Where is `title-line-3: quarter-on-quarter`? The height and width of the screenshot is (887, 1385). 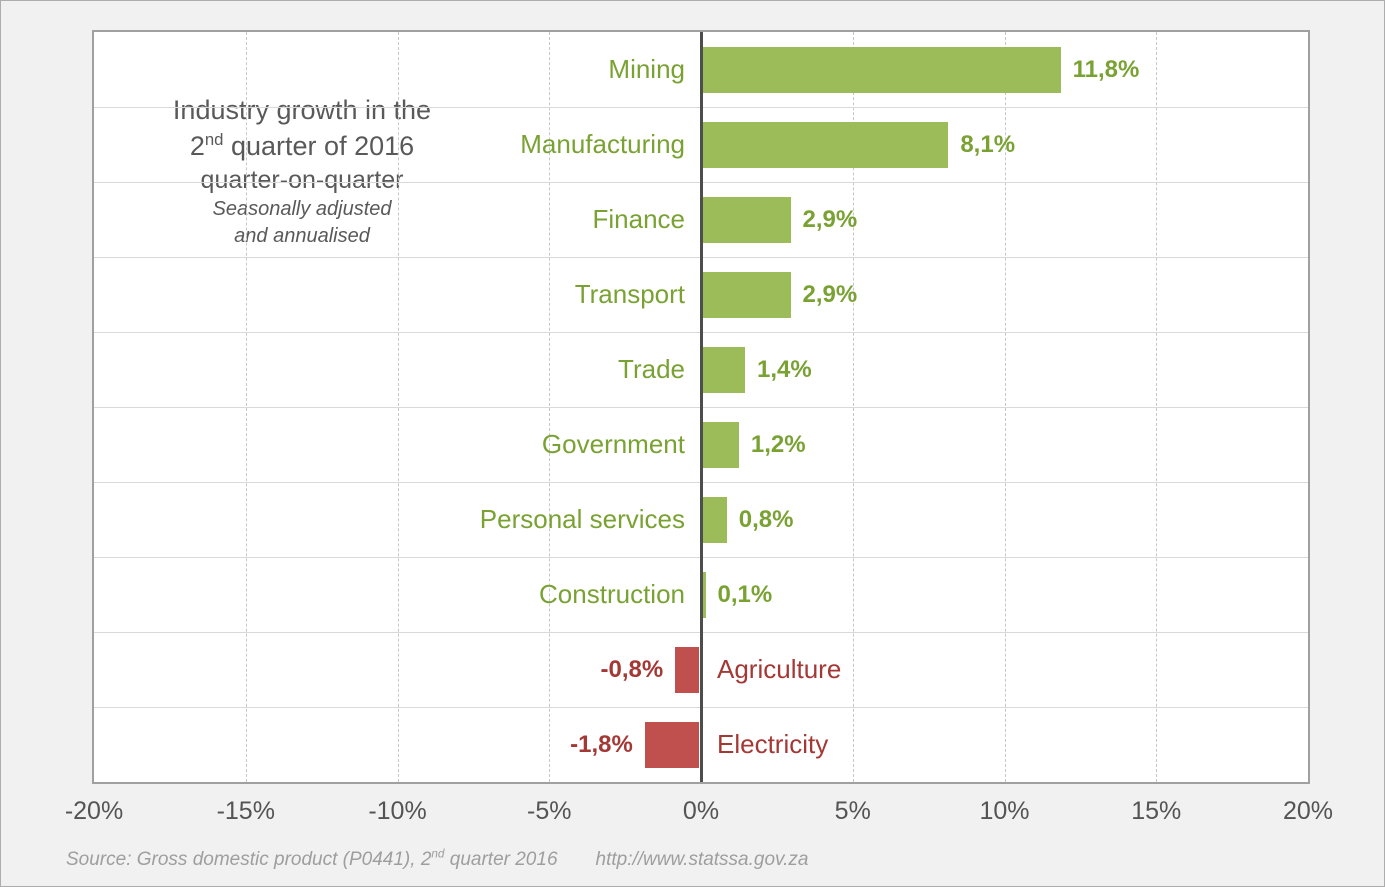 title-line-3: quarter-on-quarter is located at coordinates (302, 180).